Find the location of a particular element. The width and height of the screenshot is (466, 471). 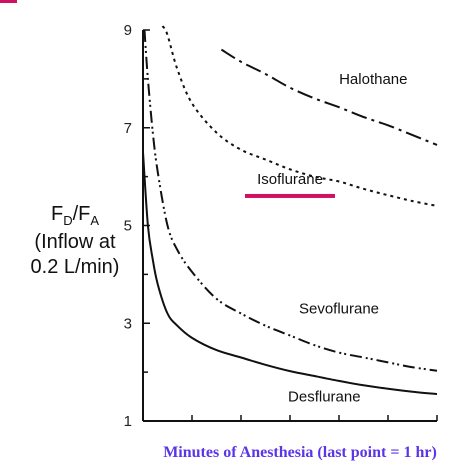

series-label-halothane: Halothane is located at coordinates (373, 79).